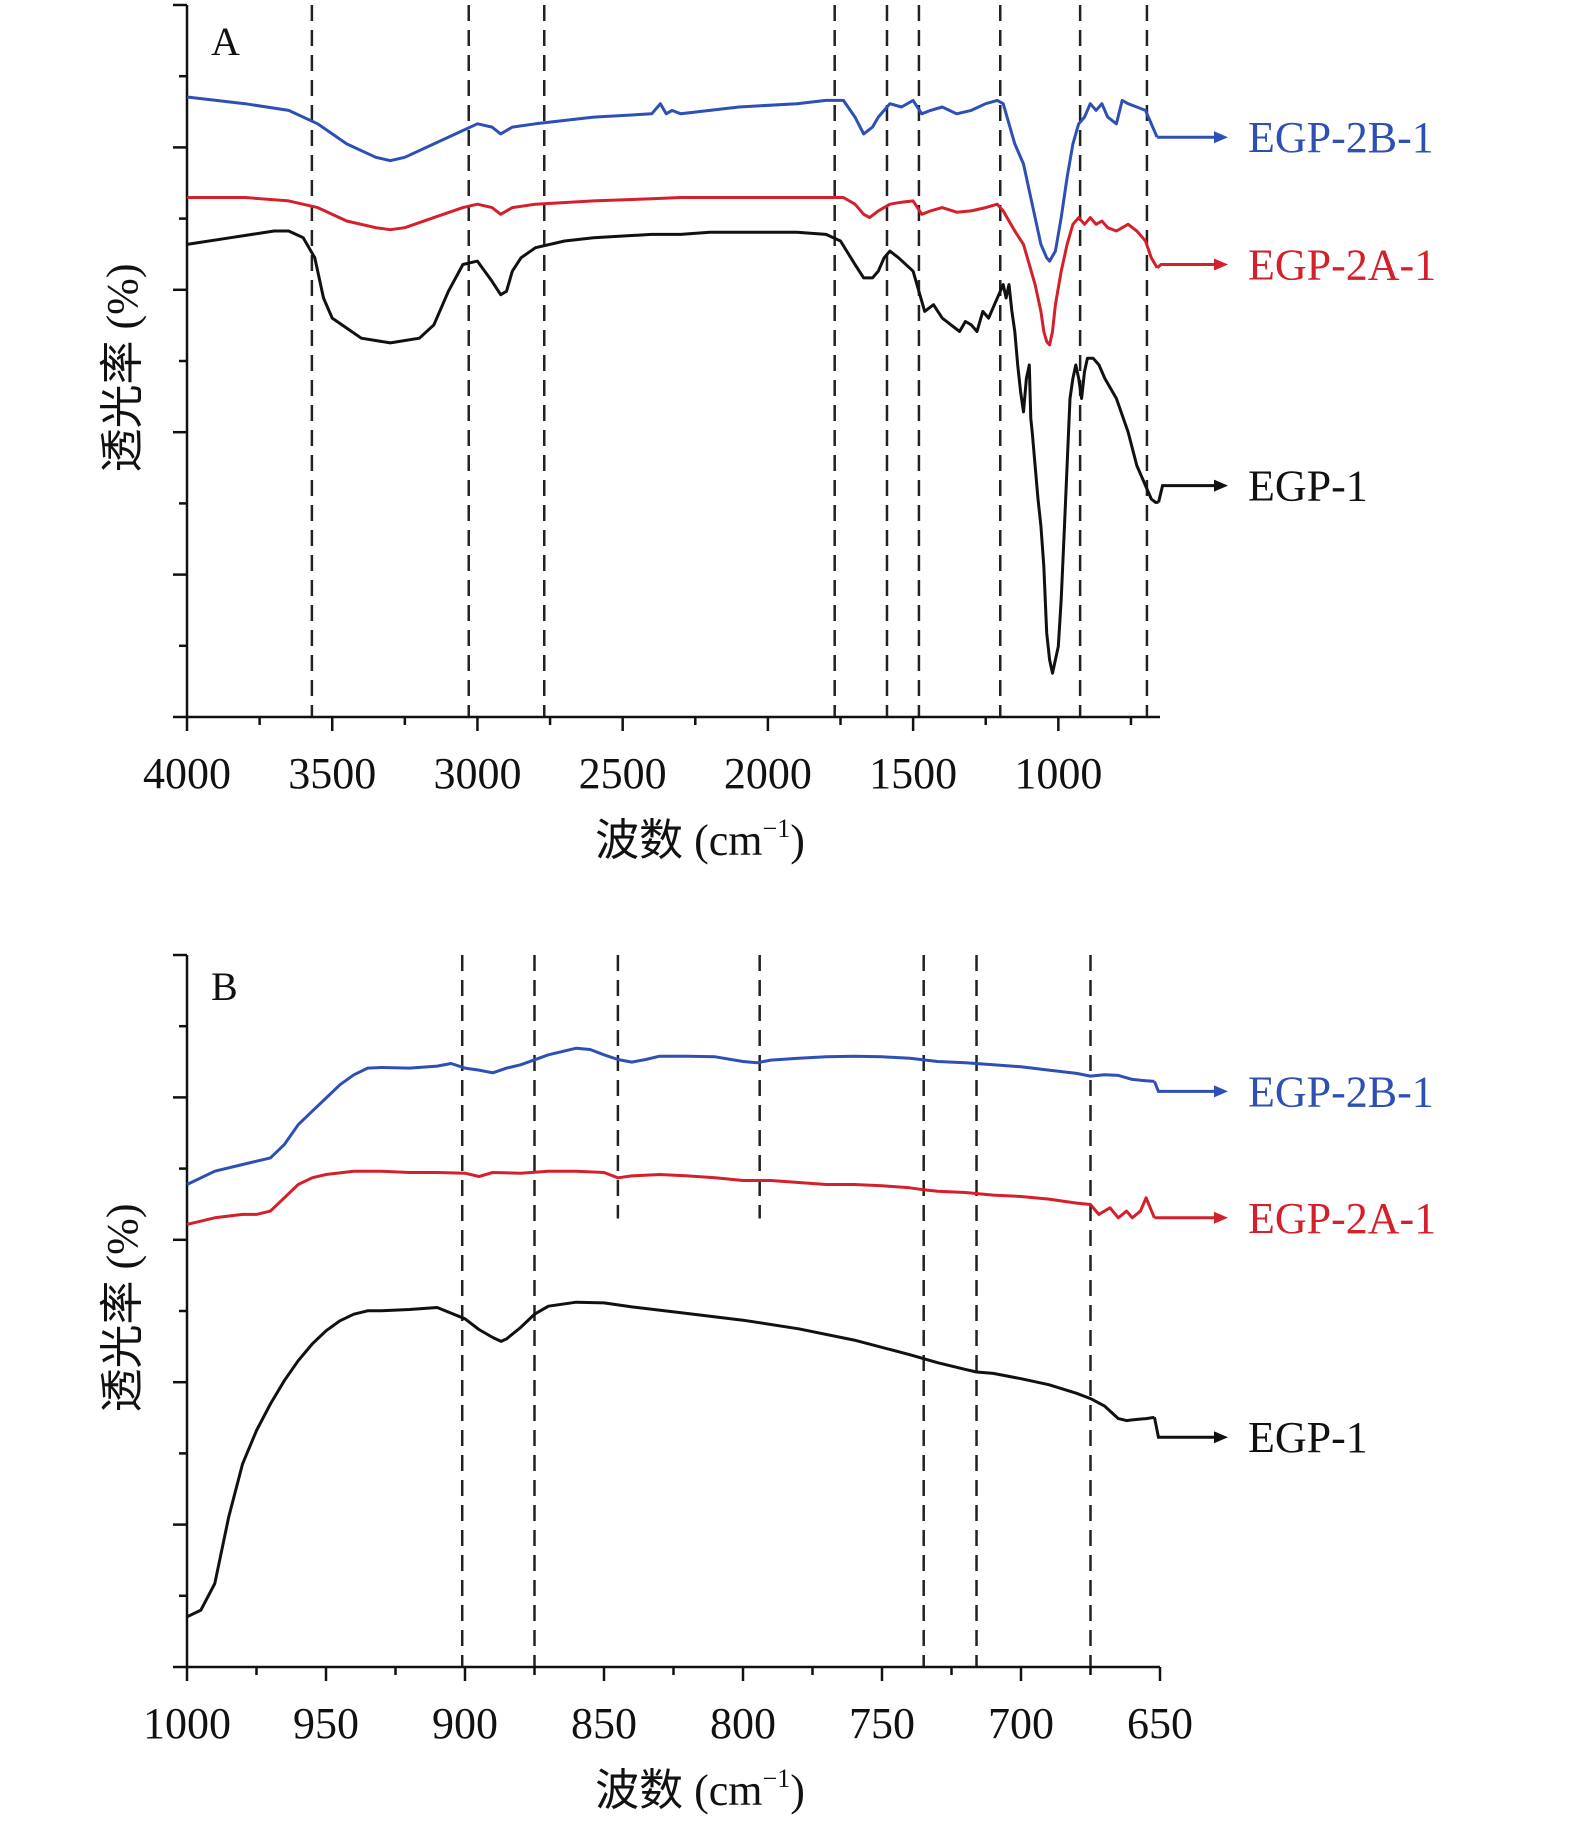 This screenshot has width=1575, height=1821. Describe the element at coordinates (326, 1723) in the screenshot. I see `x-tick-label: 950` at that location.